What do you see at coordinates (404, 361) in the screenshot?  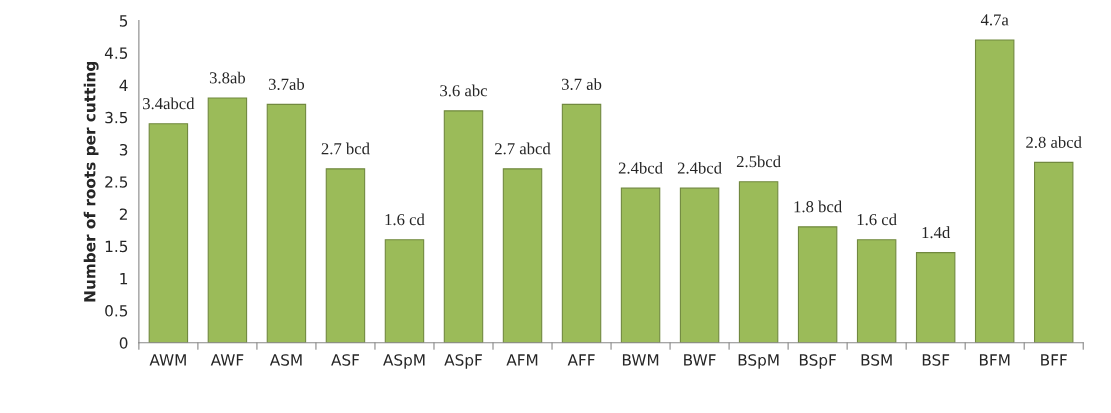 I see `x-tick-label: ASpM` at bounding box center [404, 361].